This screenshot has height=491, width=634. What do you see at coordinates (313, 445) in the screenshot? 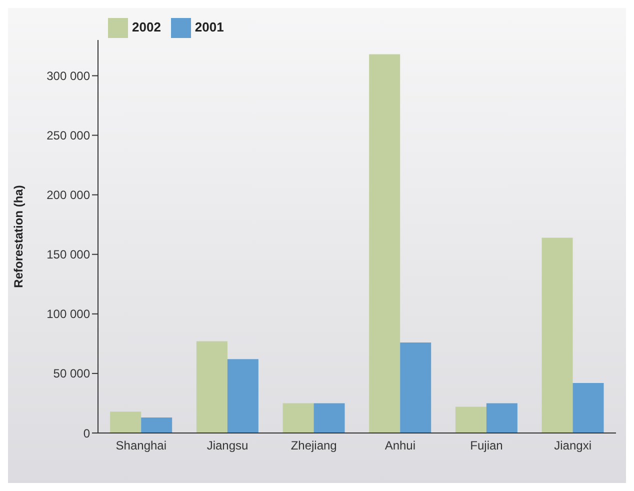
I see `x-tick-label: Zhejiang` at bounding box center [313, 445].